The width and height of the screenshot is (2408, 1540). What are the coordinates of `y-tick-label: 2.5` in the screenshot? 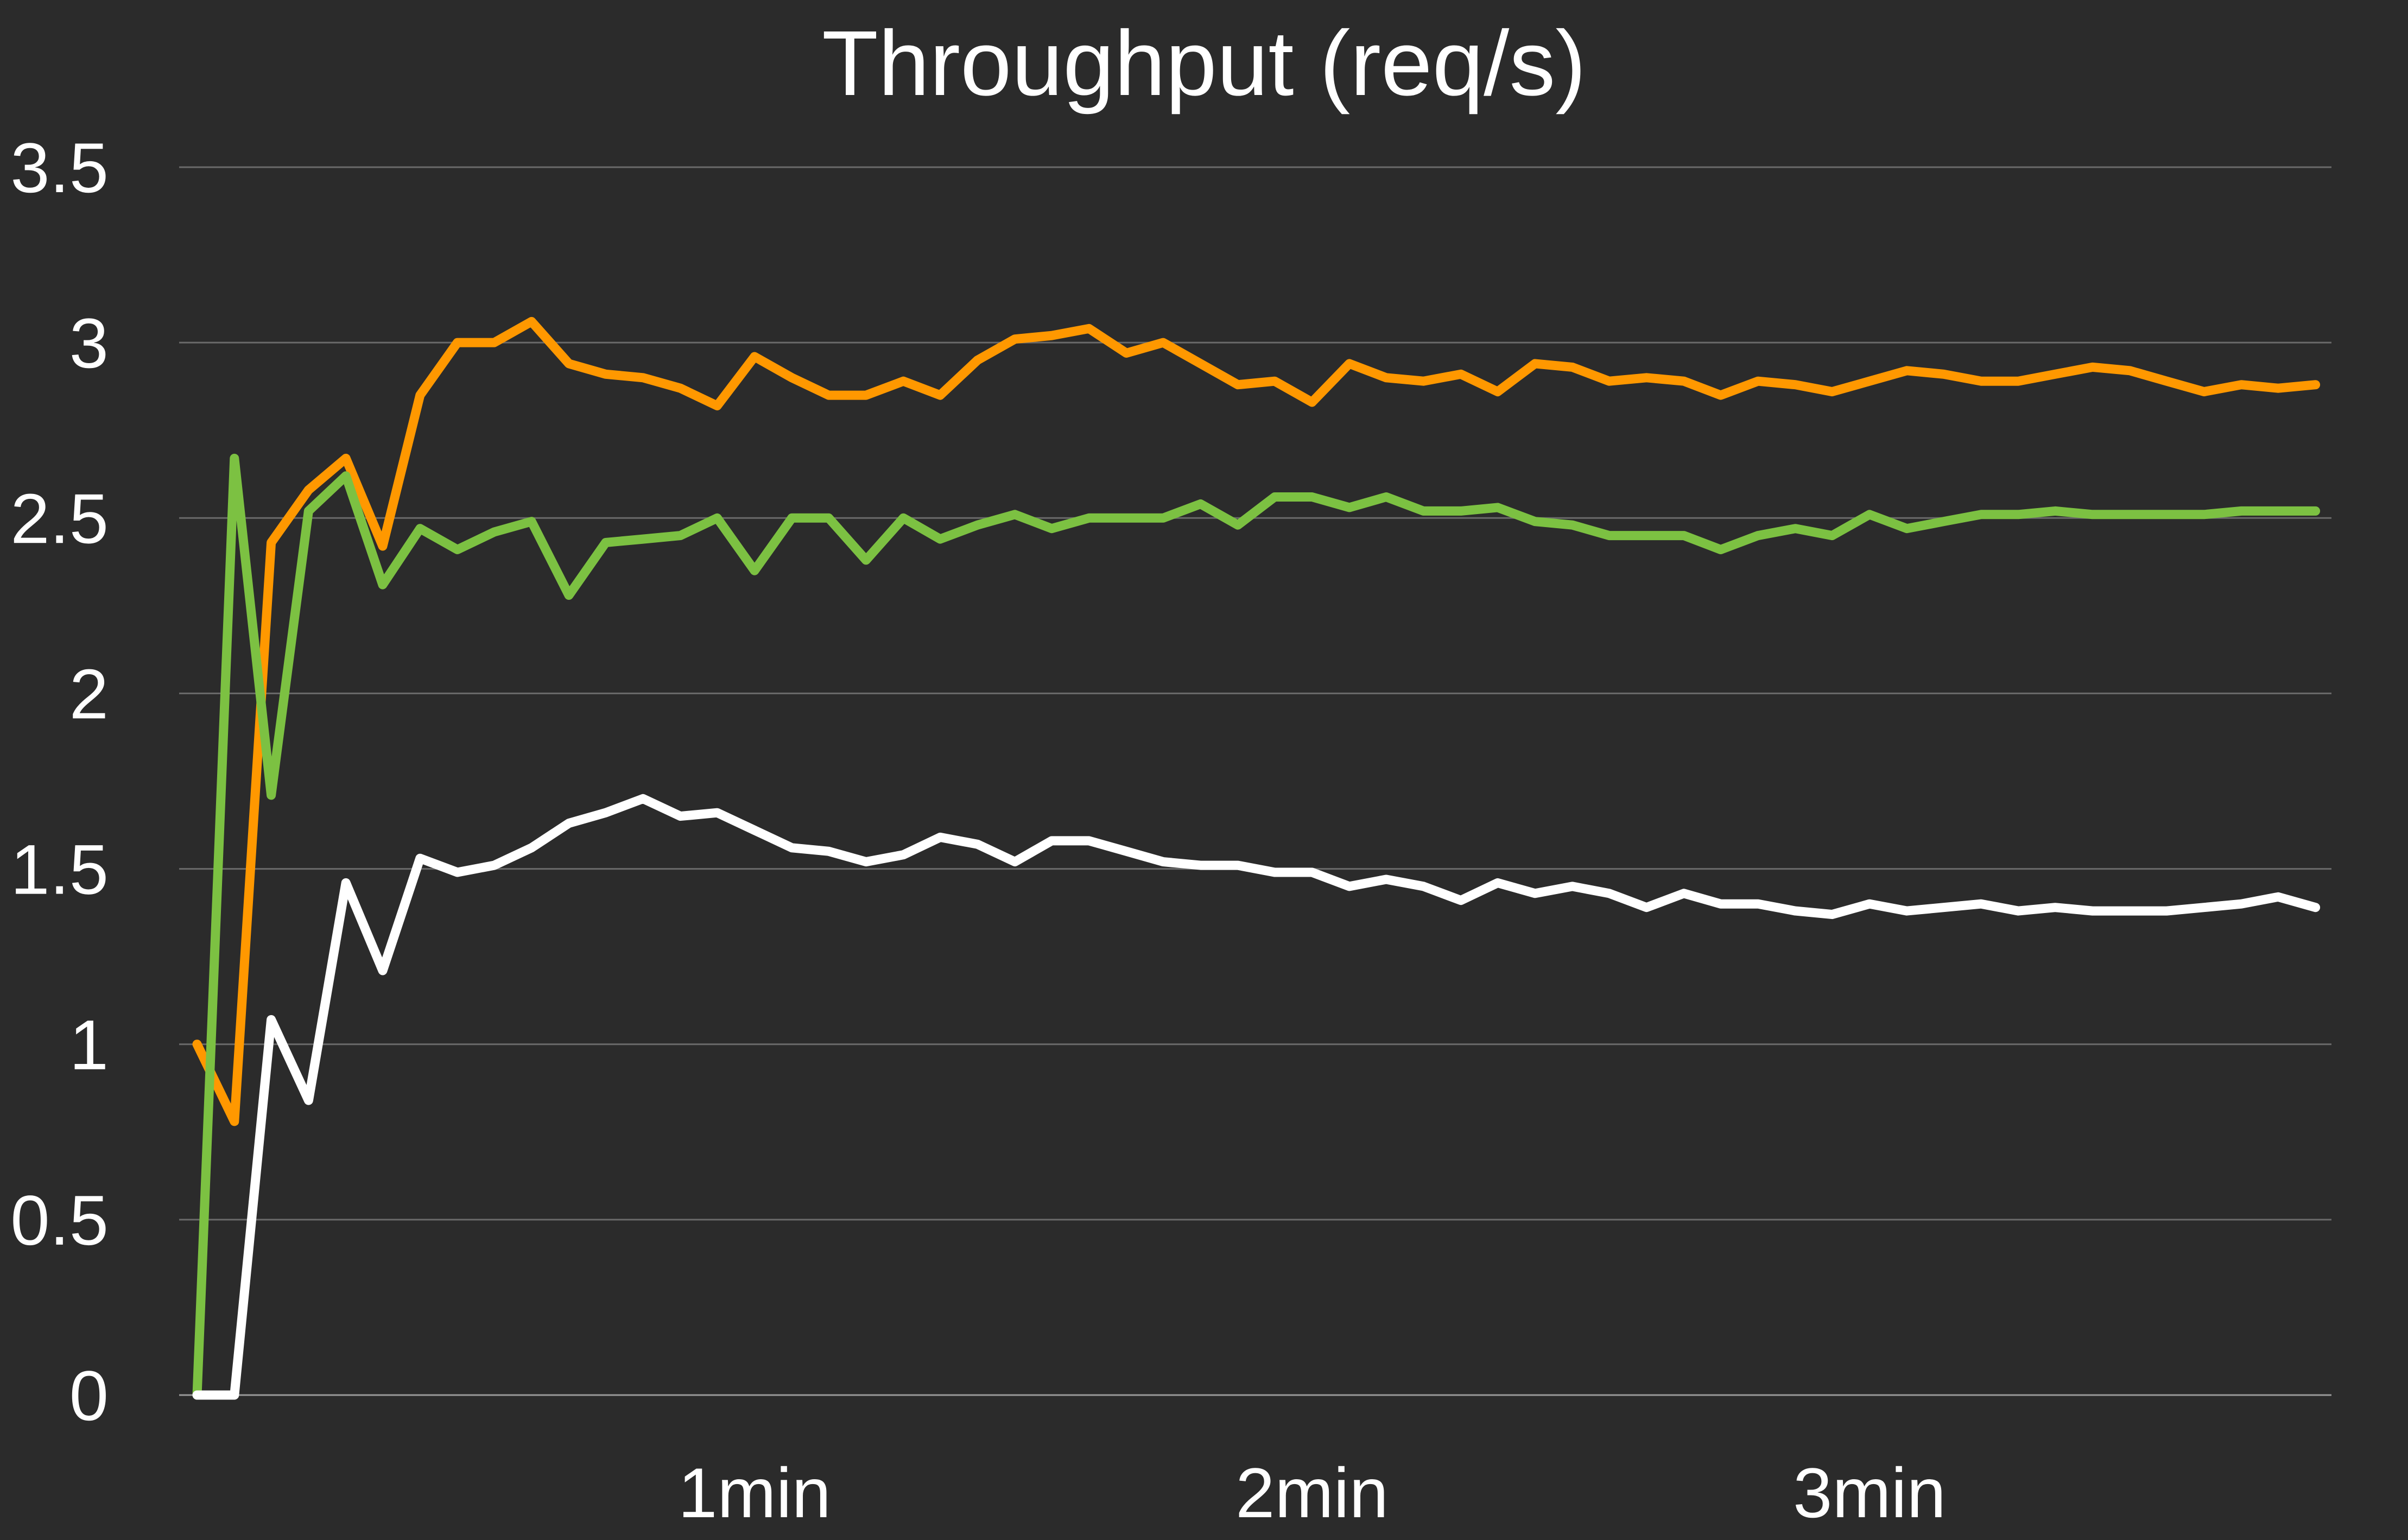 It's located at (59, 518).